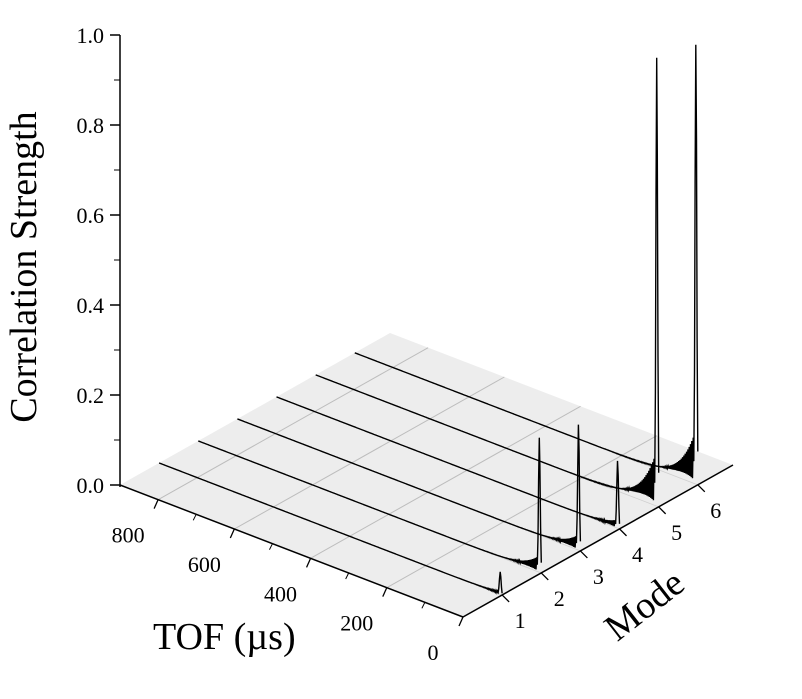 This screenshot has height=699, width=802. I want to click on z-tick-label: 0.8, so click(91, 125).